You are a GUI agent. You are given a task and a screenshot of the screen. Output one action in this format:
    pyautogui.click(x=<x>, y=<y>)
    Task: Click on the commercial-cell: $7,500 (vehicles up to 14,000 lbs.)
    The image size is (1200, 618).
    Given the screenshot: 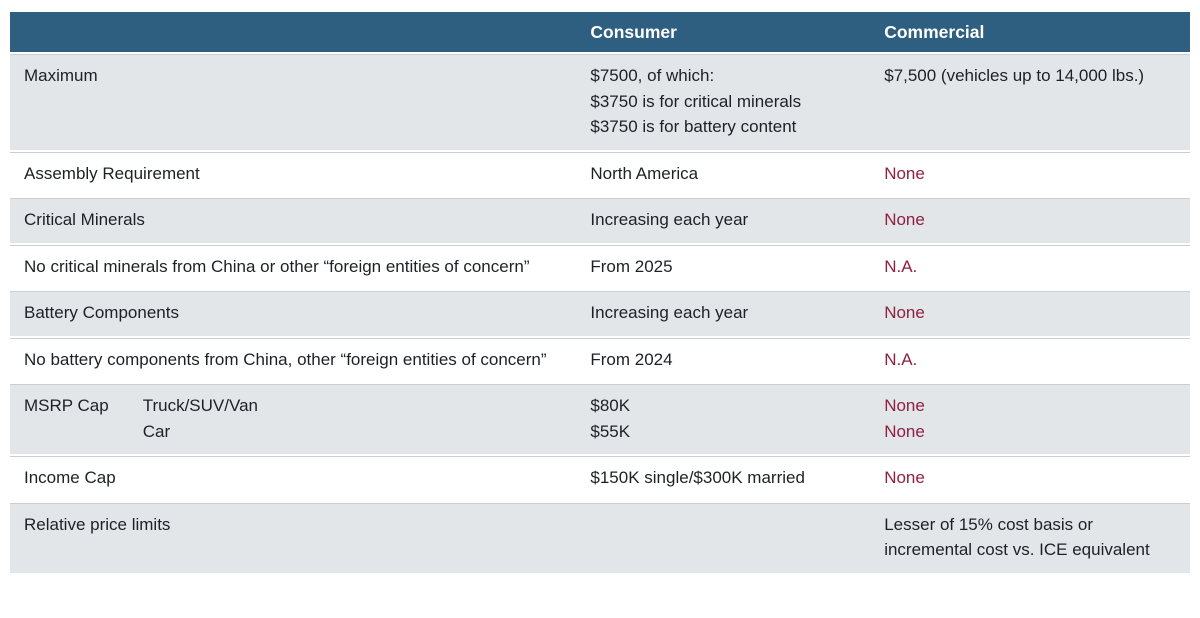 What is the action you would take?
    pyautogui.click(x=1030, y=101)
    